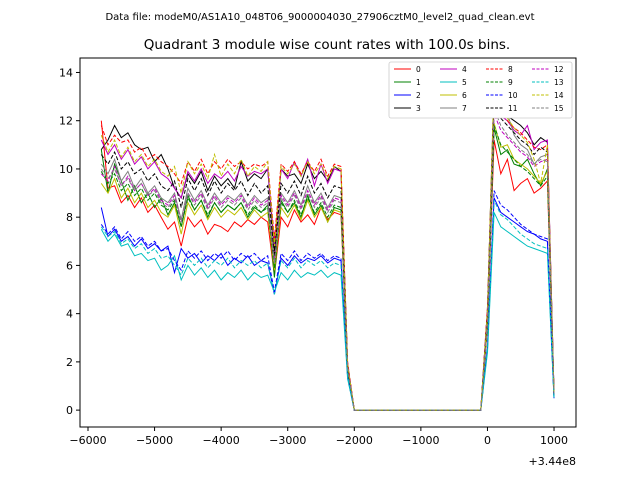  Describe the element at coordinates (554, 440) in the screenshot. I see `x-tick-label: 1000` at that location.